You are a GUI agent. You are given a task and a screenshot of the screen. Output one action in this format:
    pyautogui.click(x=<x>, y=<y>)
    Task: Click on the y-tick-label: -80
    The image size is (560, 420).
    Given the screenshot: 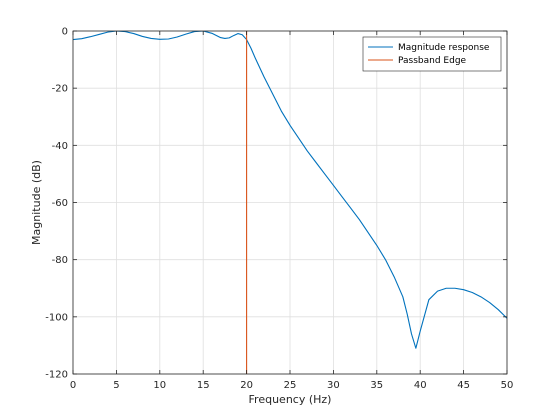 What is the action you would take?
    pyautogui.click(x=60, y=260)
    